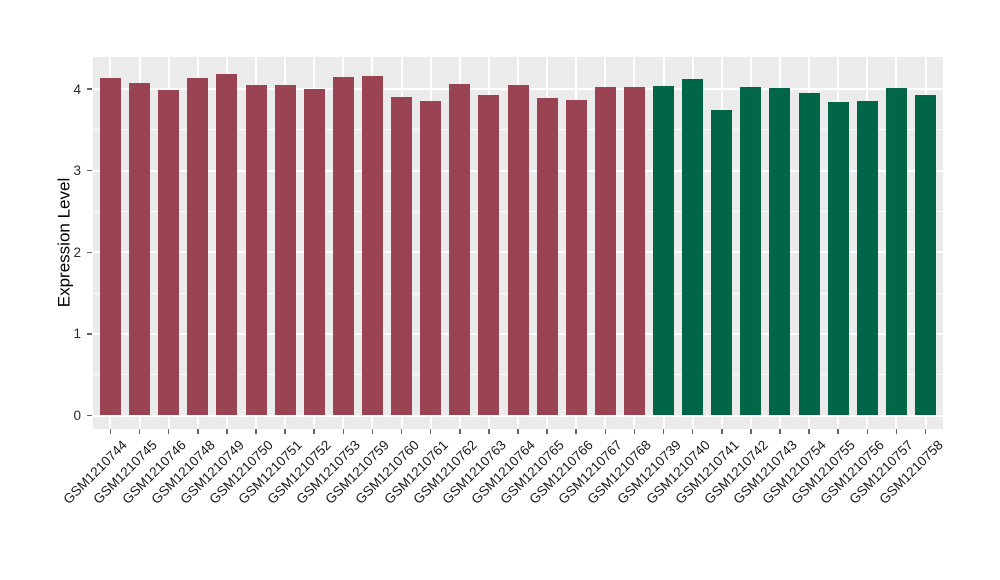  I want to click on y-tick-label: 4, so click(77, 89).